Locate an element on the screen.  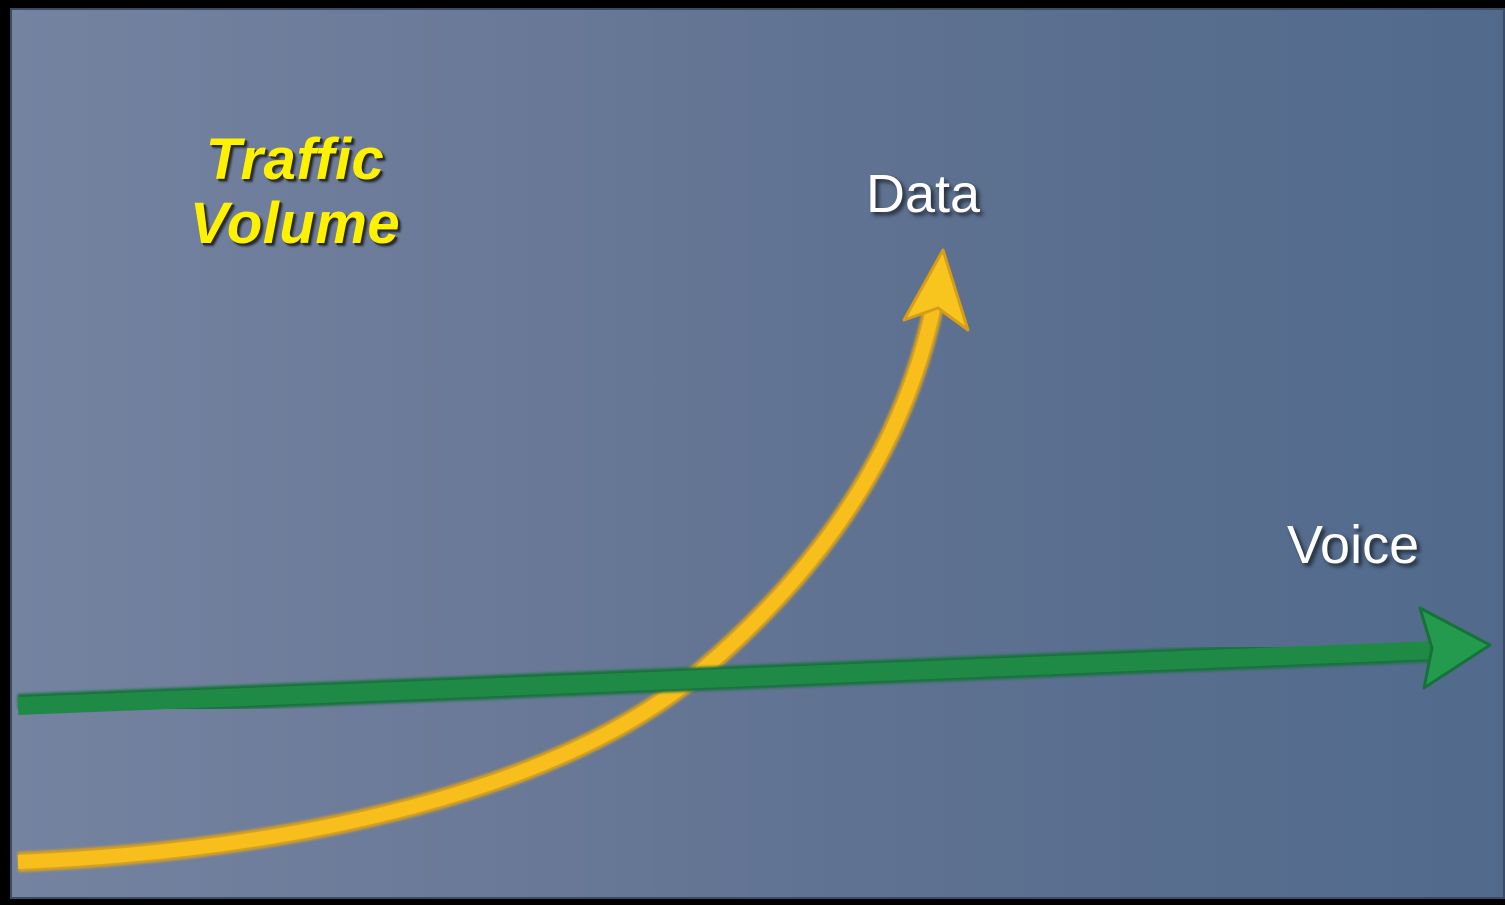
voice-line is located at coordinates (726, 678).